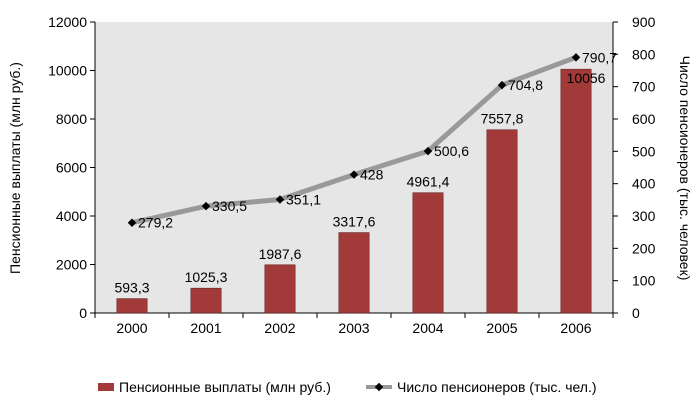 The width and height of the screenshot is (698, 399). What do you see at coordinates (644, 54) in the screenshot?
I see `right-tick-label: 800` at bounding box center [644, 54].